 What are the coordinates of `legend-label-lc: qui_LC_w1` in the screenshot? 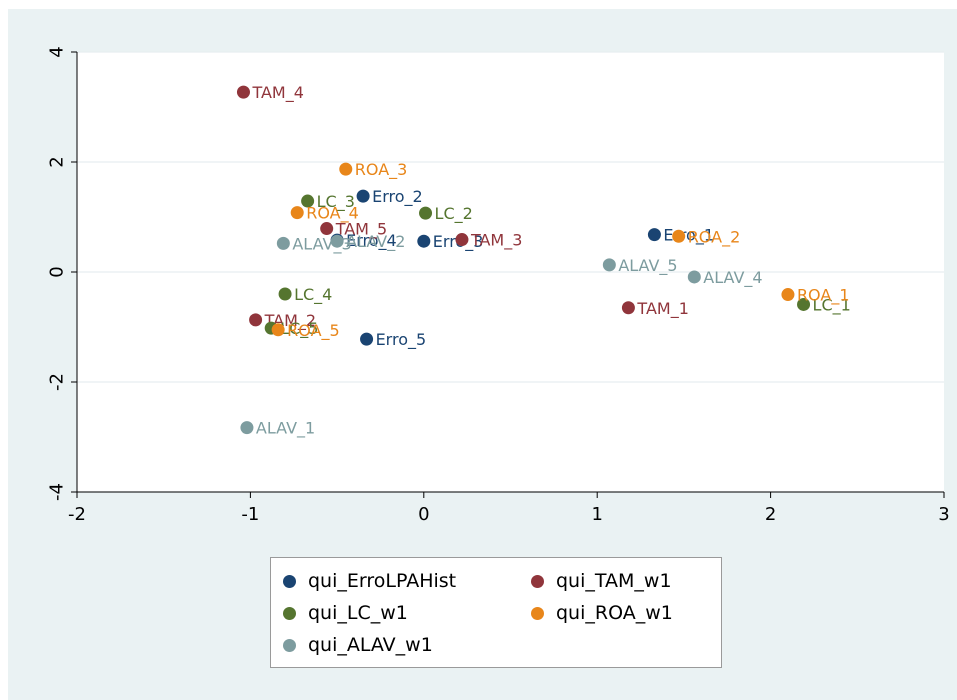 It's located at (358, 613).